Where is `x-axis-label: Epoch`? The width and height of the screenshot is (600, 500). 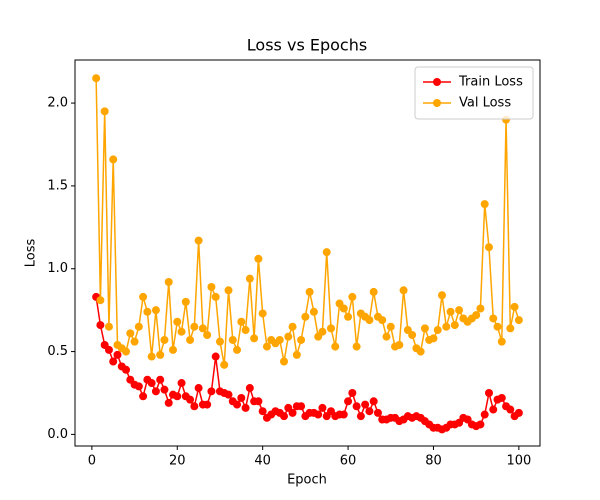 x-axis-label: Epoch is located at coordinates (307, 480).